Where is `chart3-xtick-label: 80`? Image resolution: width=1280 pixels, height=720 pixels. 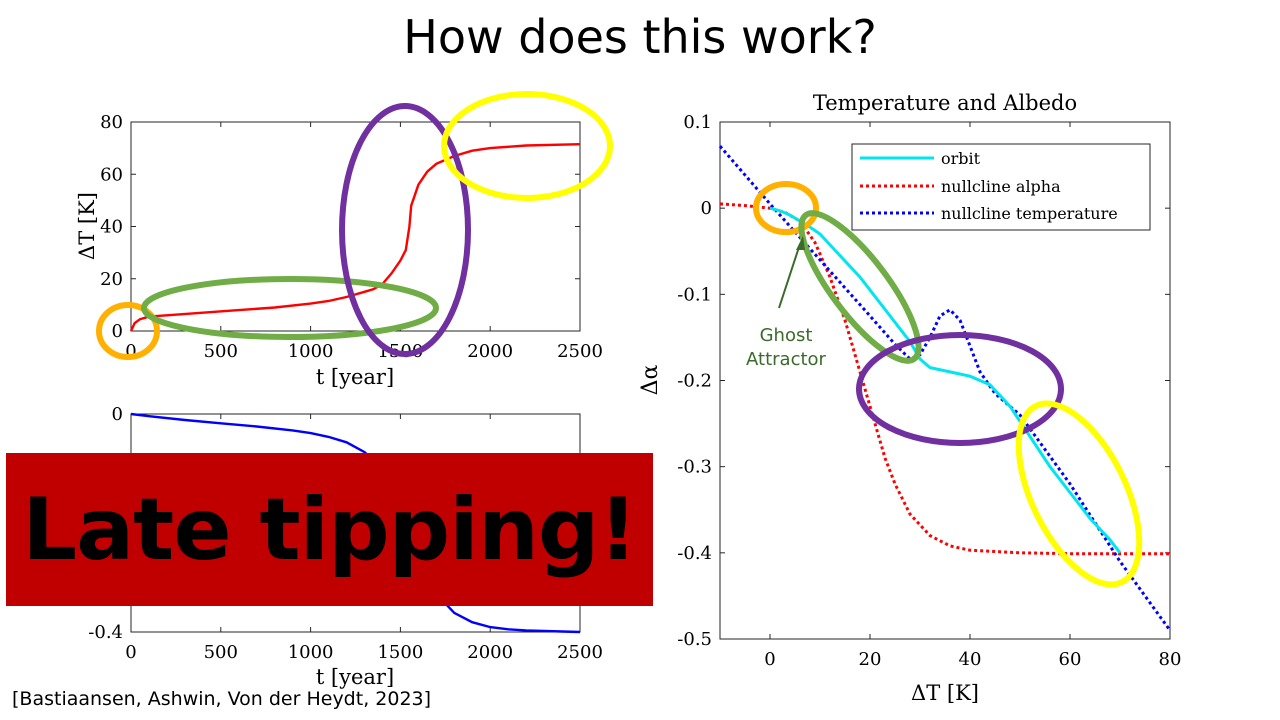
chart3-xtick-label: 80 is located at coordinates (1170, 659).